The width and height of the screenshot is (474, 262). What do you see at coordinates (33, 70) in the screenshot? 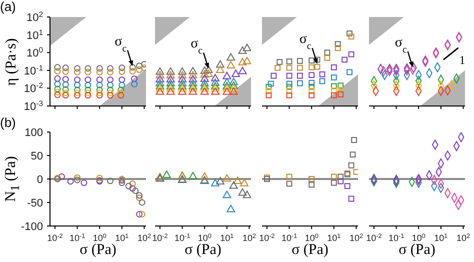
I see `y-tick-label: 10$^{-1}$` at bounding box center [33, 70].